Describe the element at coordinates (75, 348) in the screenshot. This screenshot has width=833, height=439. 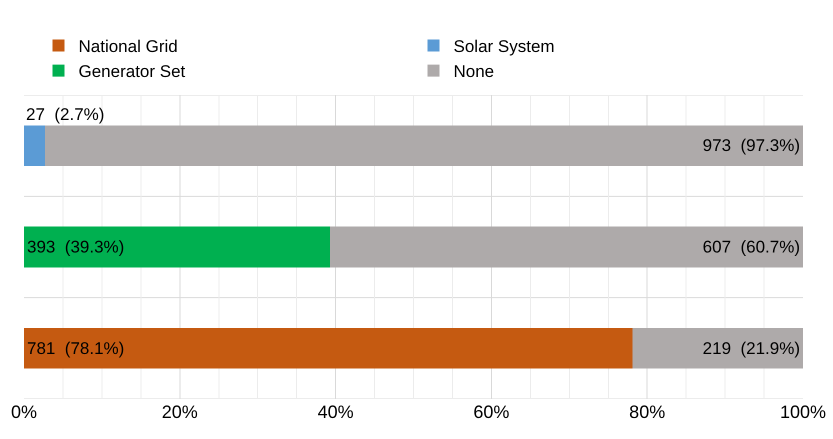
I see `data-label: 781 (78.1%)` at that location.